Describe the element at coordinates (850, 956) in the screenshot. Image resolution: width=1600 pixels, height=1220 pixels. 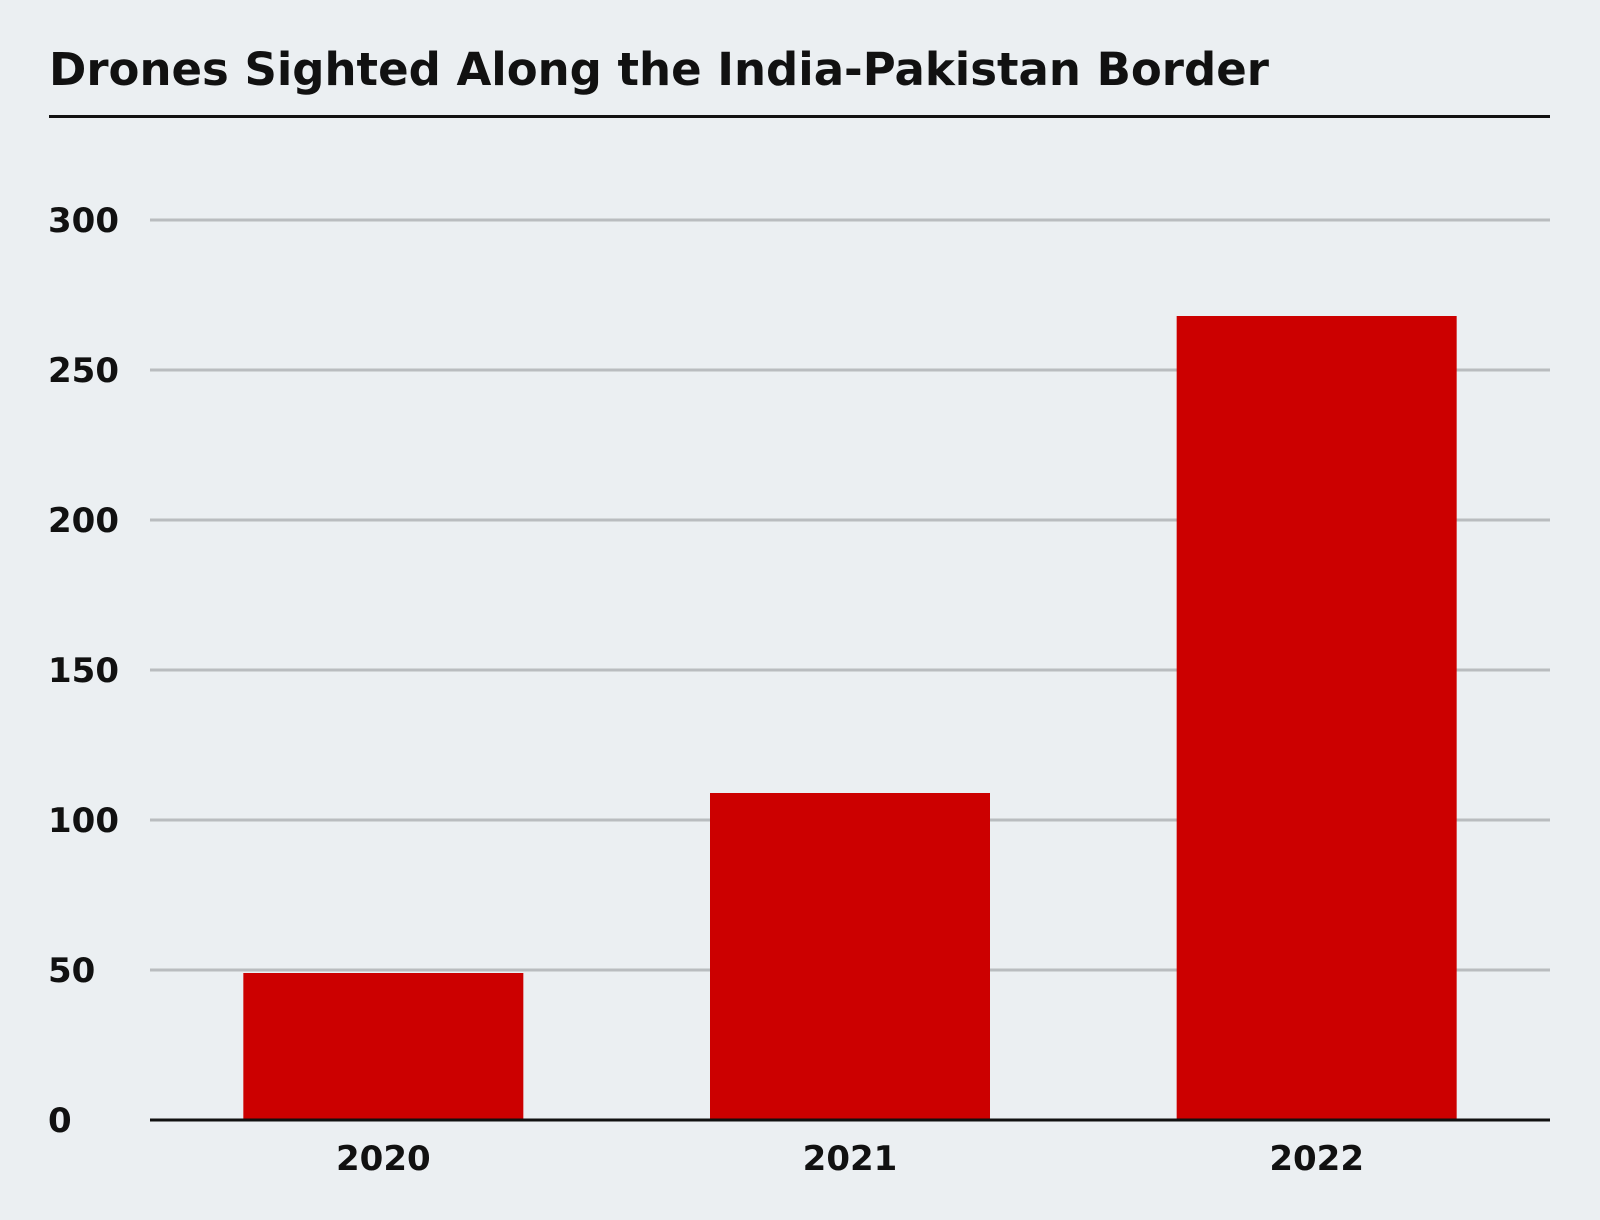
I see `bar-2021` at that location.